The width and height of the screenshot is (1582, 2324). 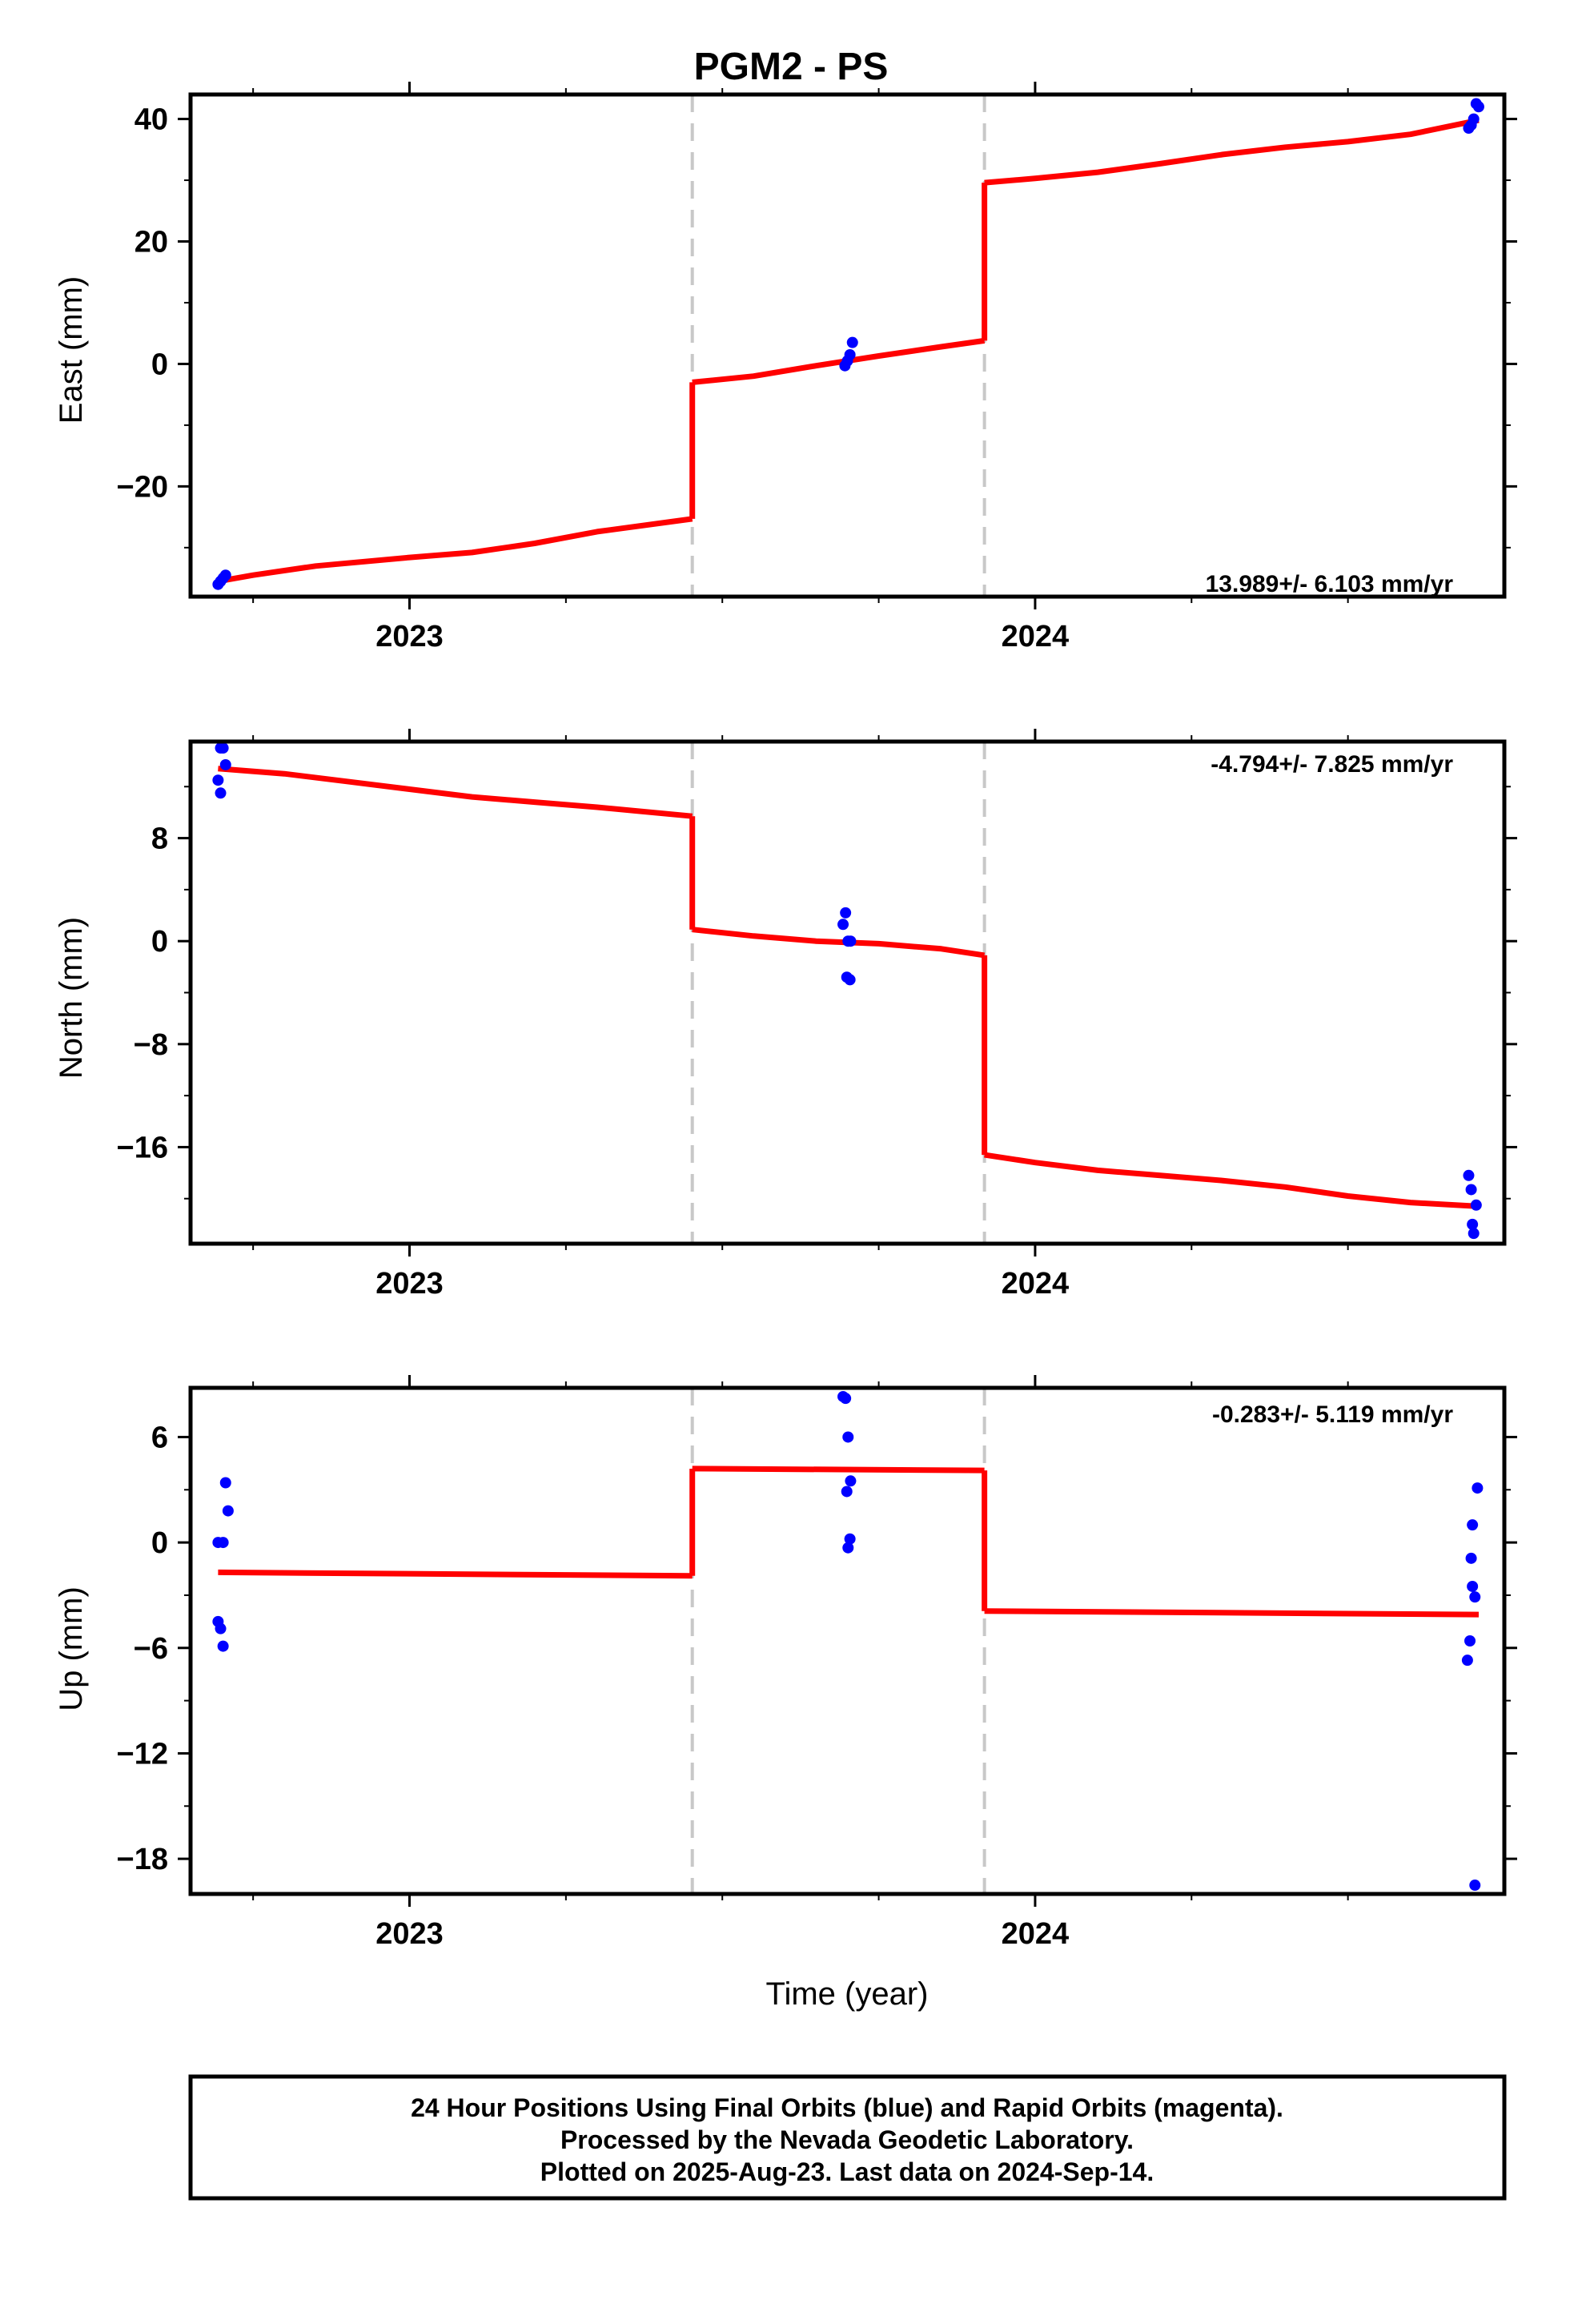 What do you see at coordinates (159, 1437) in the screenshot?
I see `up-ytick-label: 6` at bounding box center [159, 1437].